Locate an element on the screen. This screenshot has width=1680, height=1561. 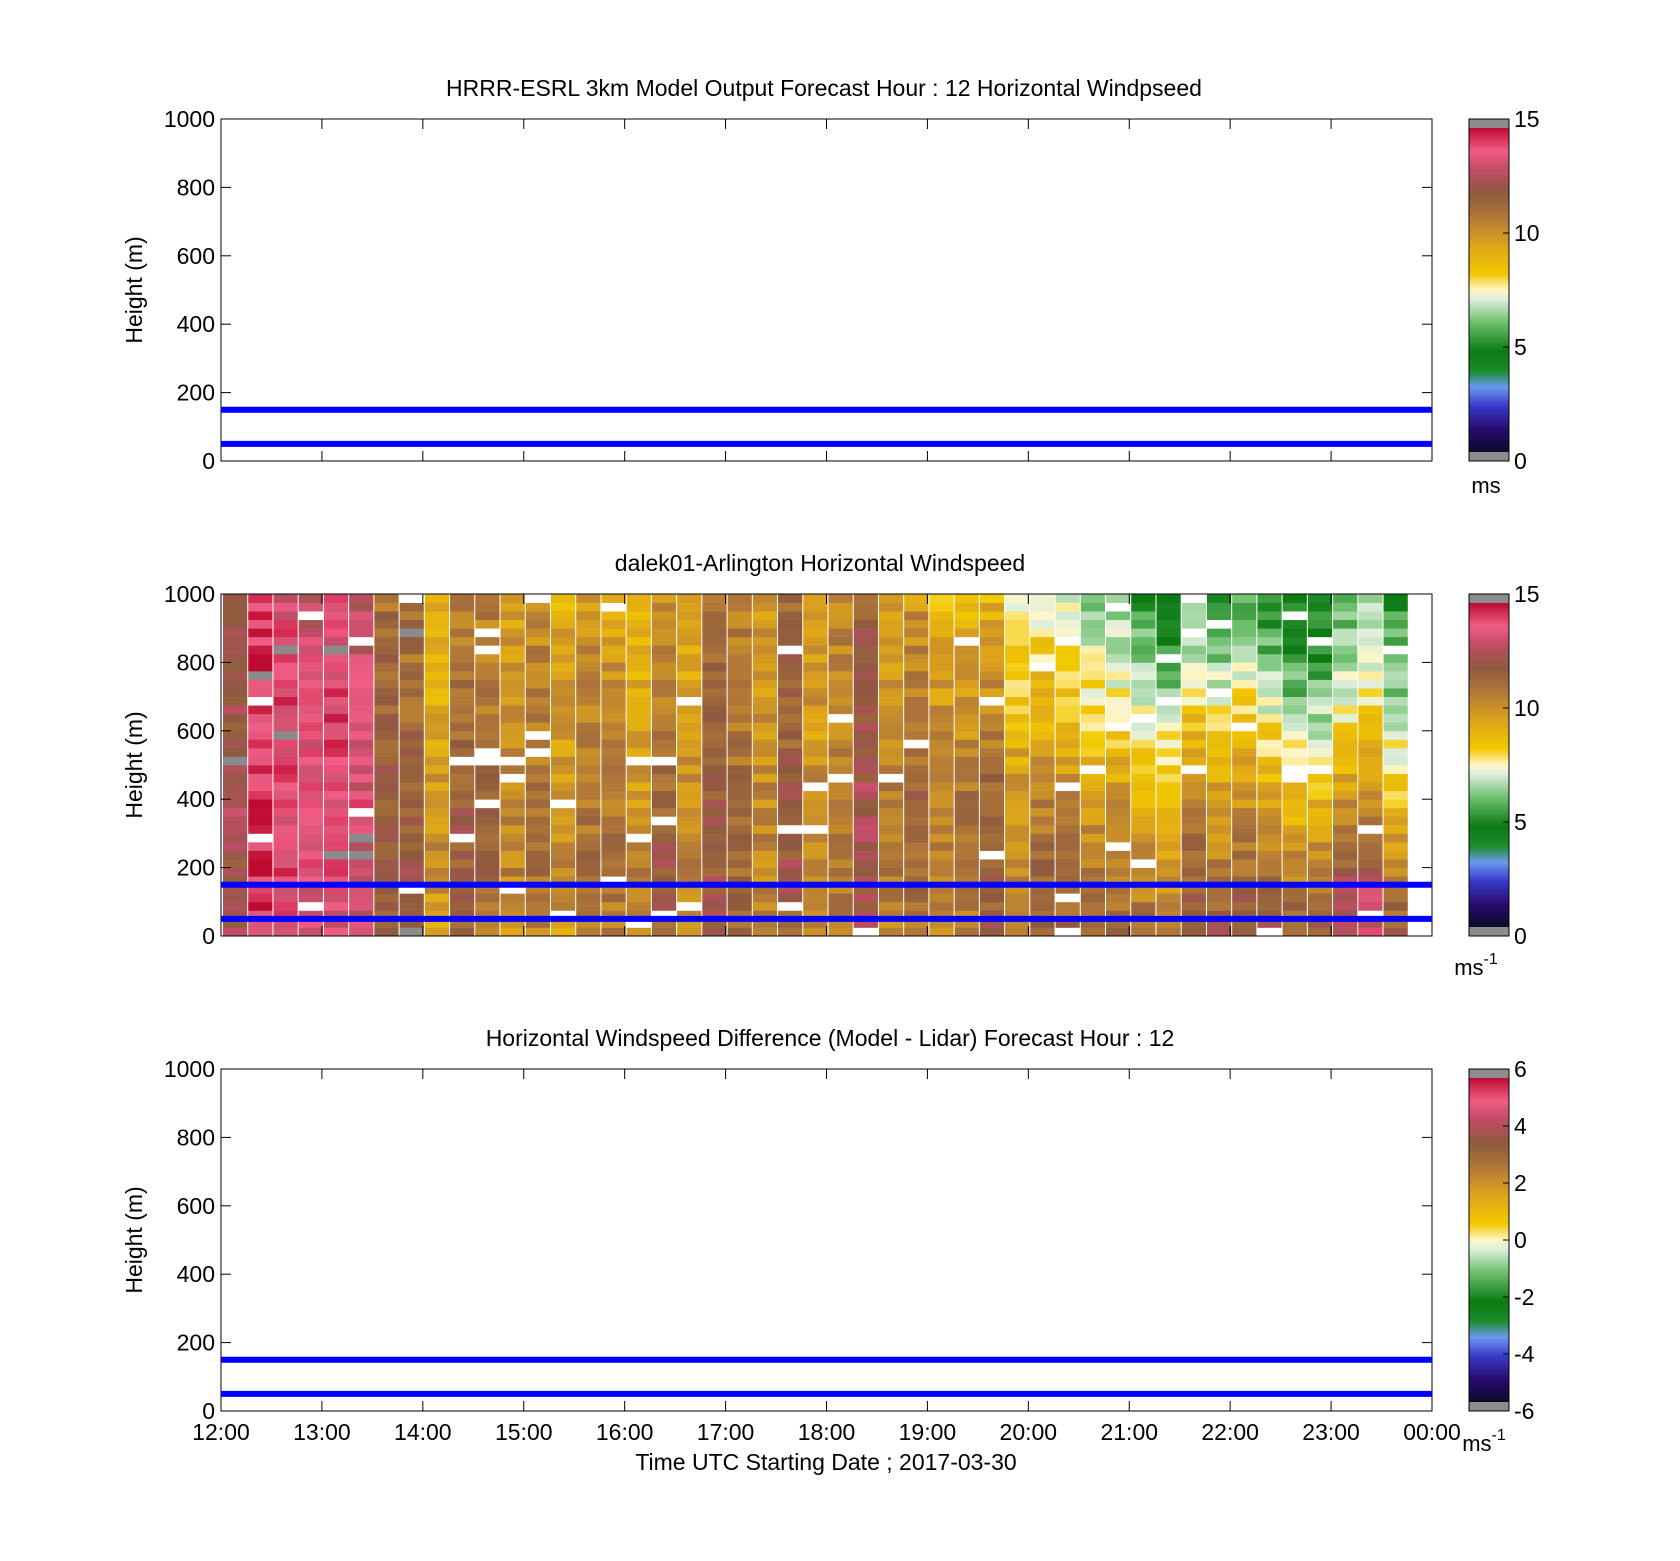
x-tick-label: 23:00 is located at coordinates (1331, 1432).